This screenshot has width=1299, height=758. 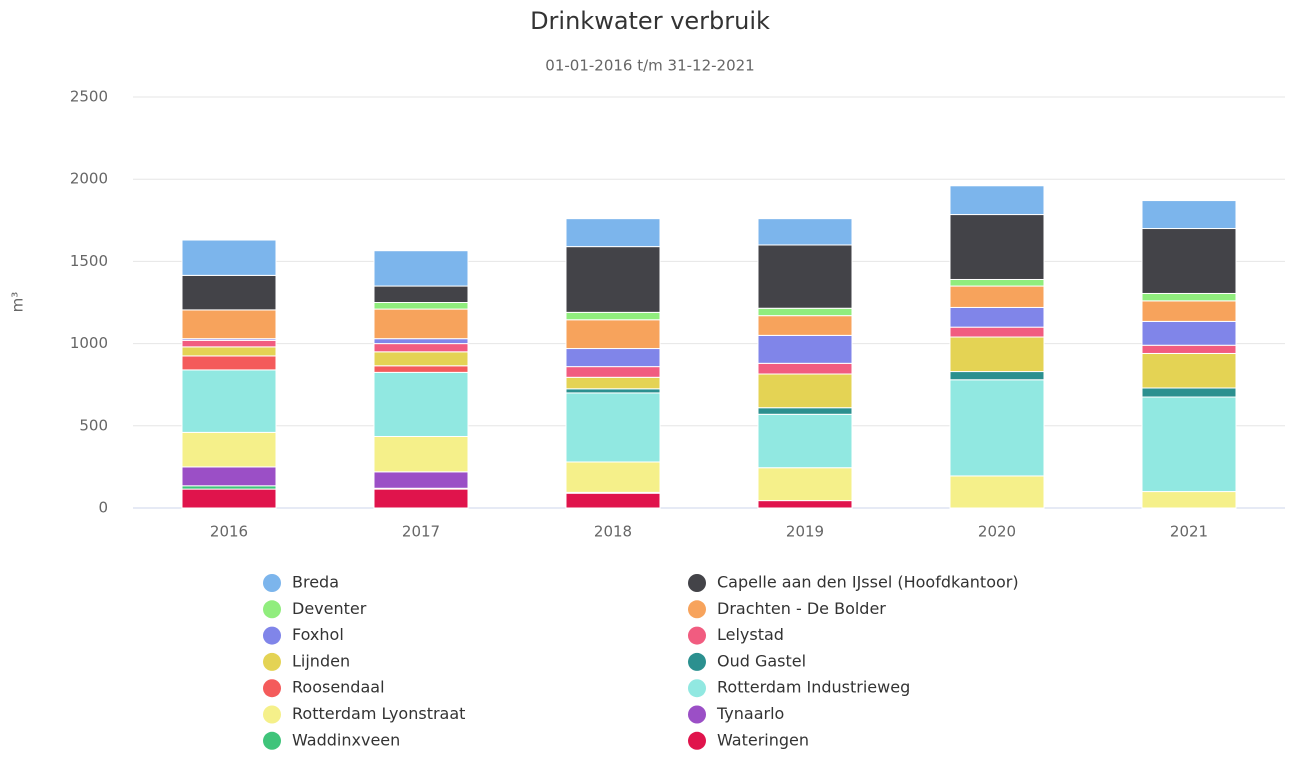 I want to click on legend-label: Tynaarlo, so click(x=750, y=713).